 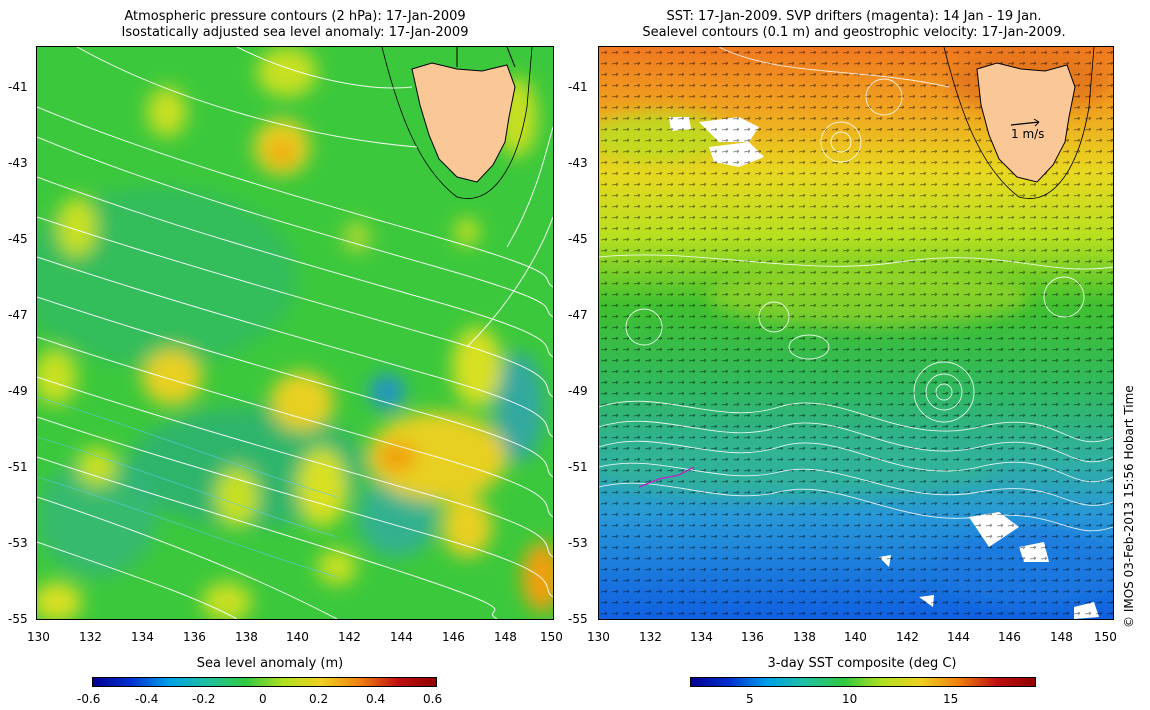 I want to click on sst-colorbar-label: 3-day SST composite (deg C), so click(x=862, y=663).